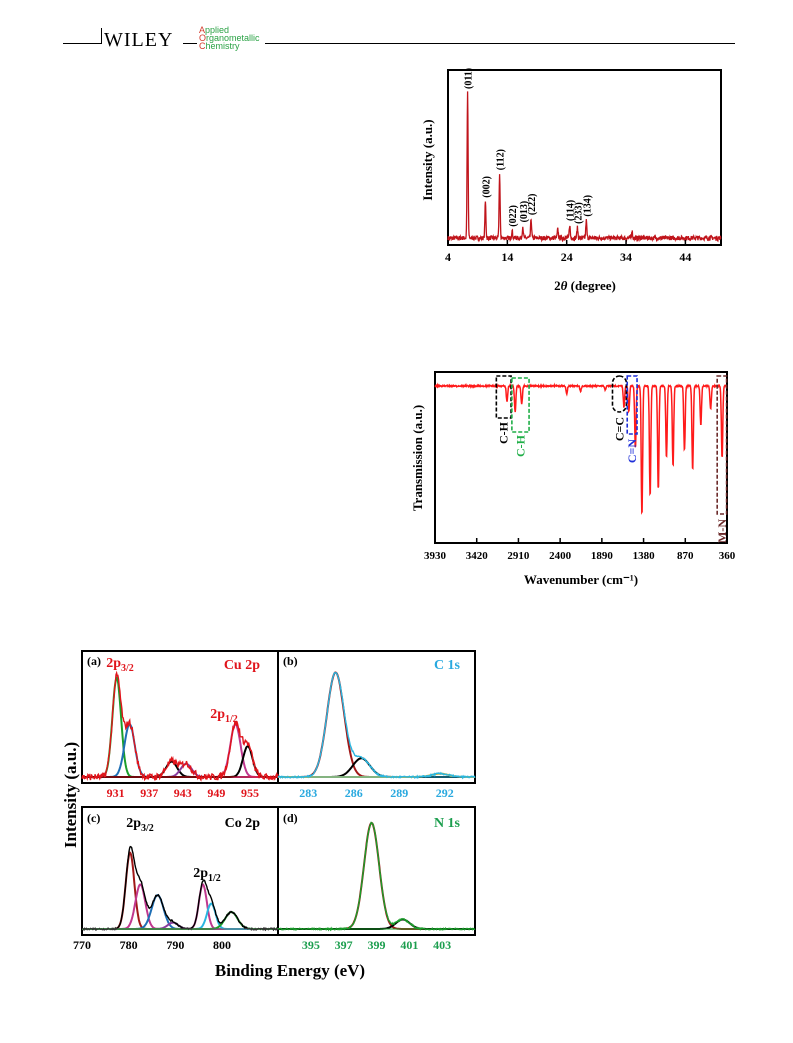  What do you see at coordinates (447, 823) in the screenshot?
I see `xps-element-label: N 1s` at bounding box center [447, 823].